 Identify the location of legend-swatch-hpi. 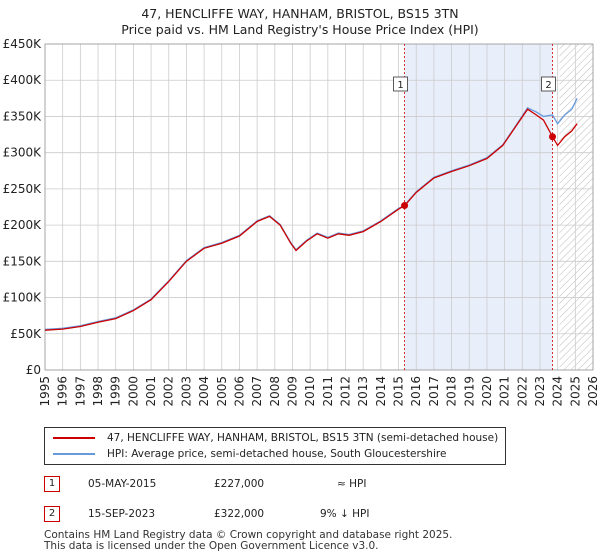
(74, 454).